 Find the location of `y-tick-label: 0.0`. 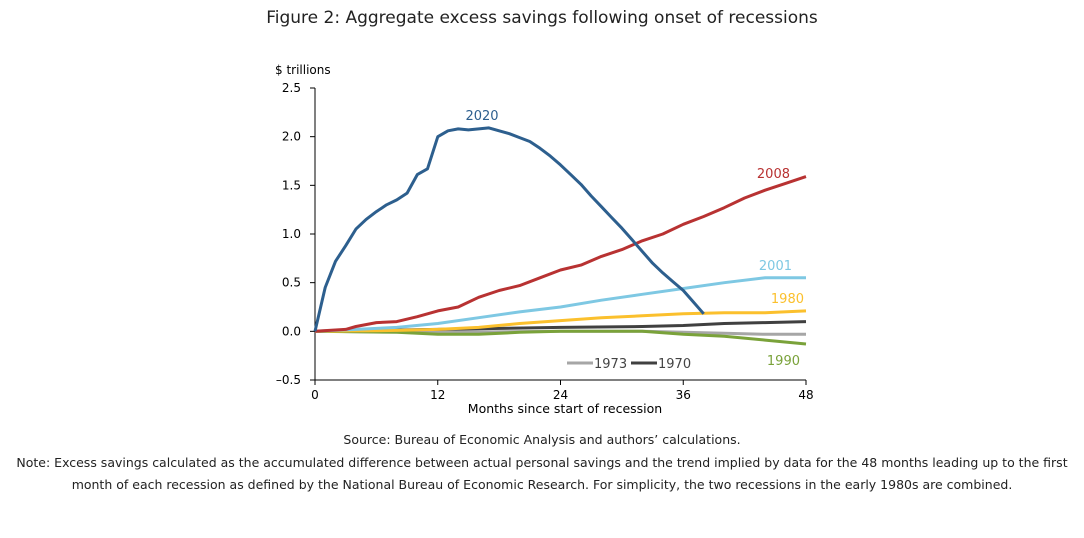

y-tick-label: 0.0 is located at coordinates (291, 331).